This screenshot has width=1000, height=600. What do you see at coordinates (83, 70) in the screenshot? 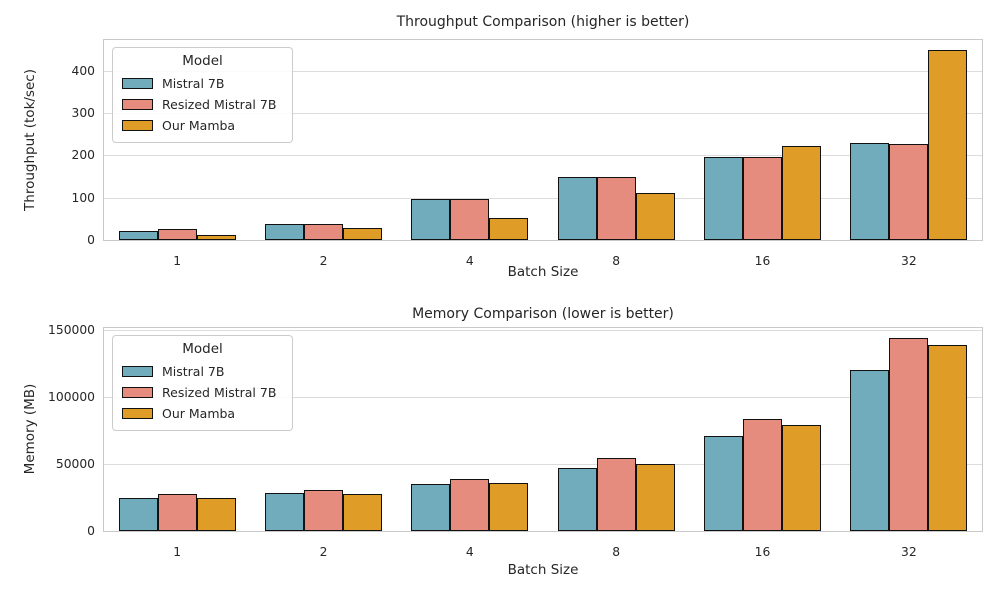
I see `y-tick-label: 400` at bounding box center [83, 70].